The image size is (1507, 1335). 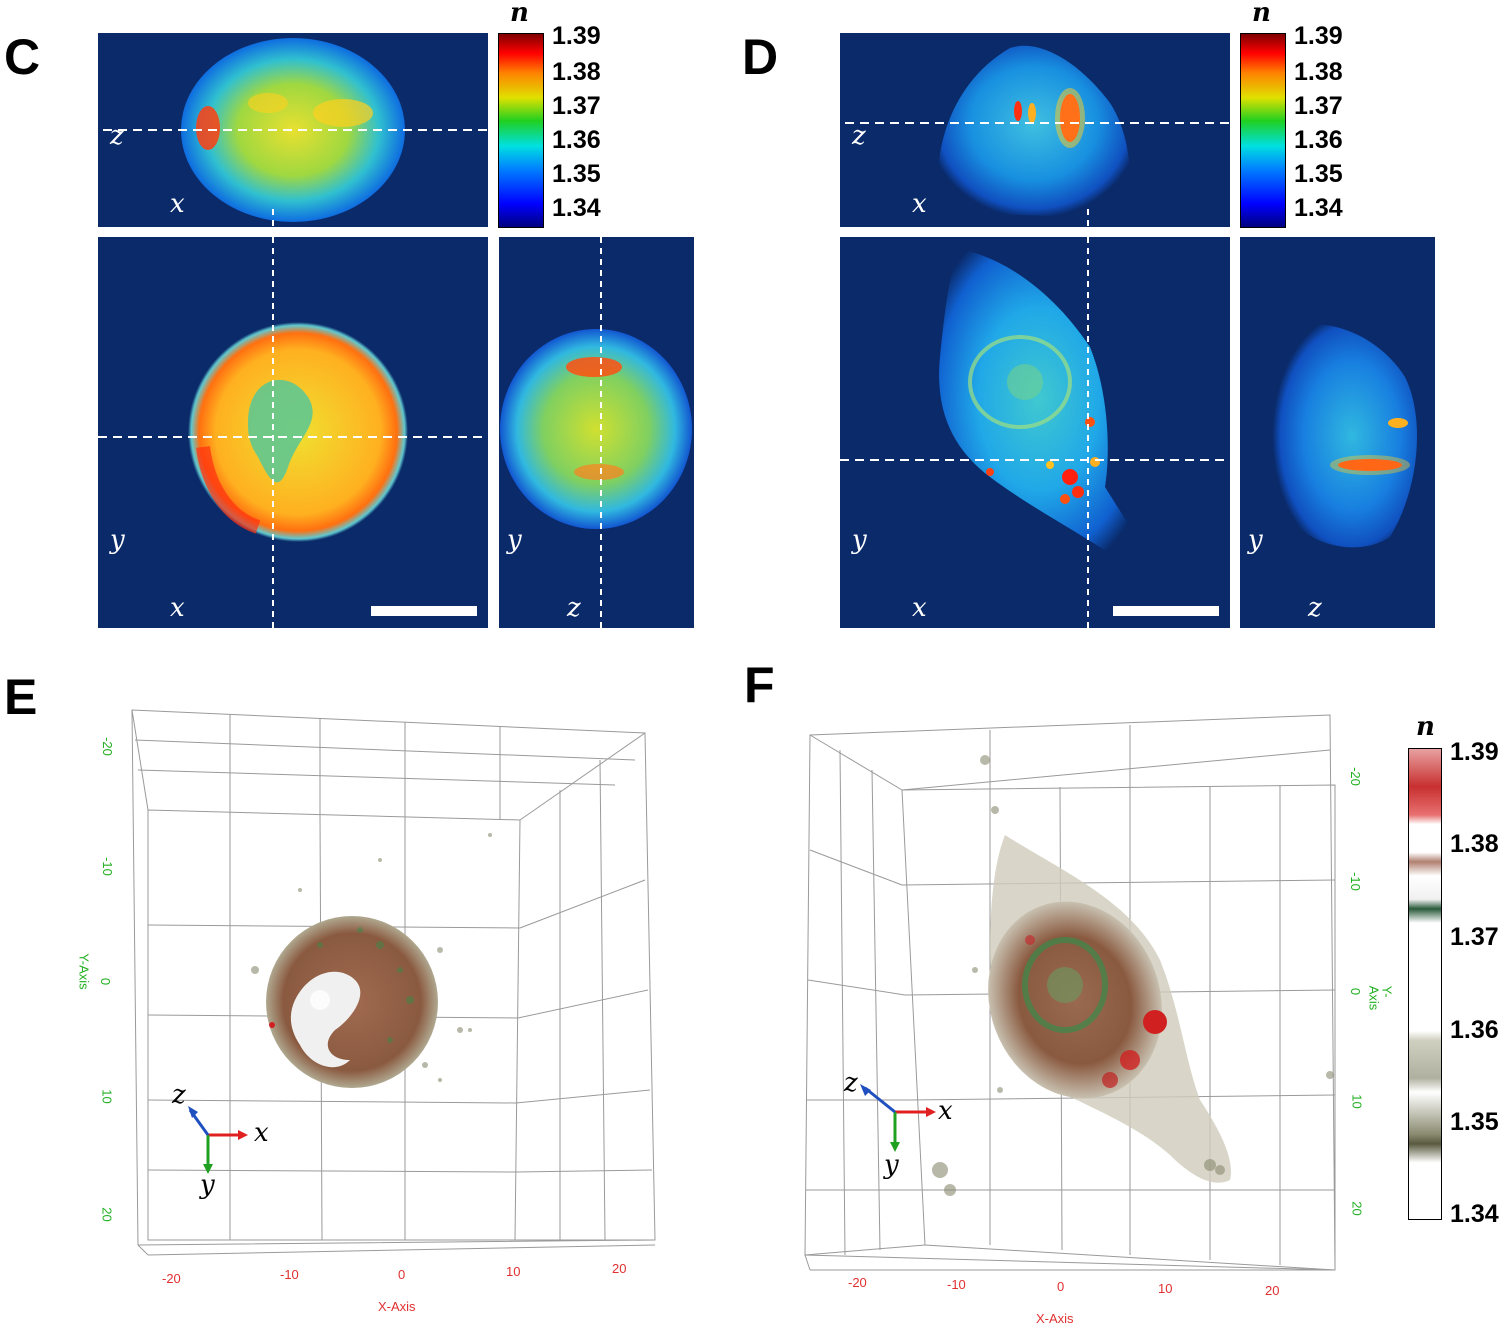 What do you see at coordinates (576, 106) in the screenshot?
I see `colorbar-c-tick: 1.37` at bounding box center [576, 106].